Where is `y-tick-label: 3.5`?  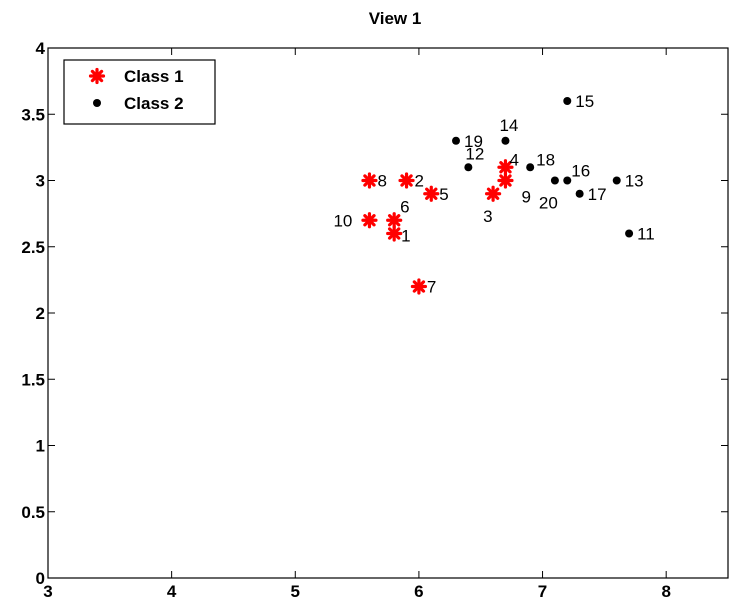 y-tick-label: 3.5 is located at coordinates (33, 114).